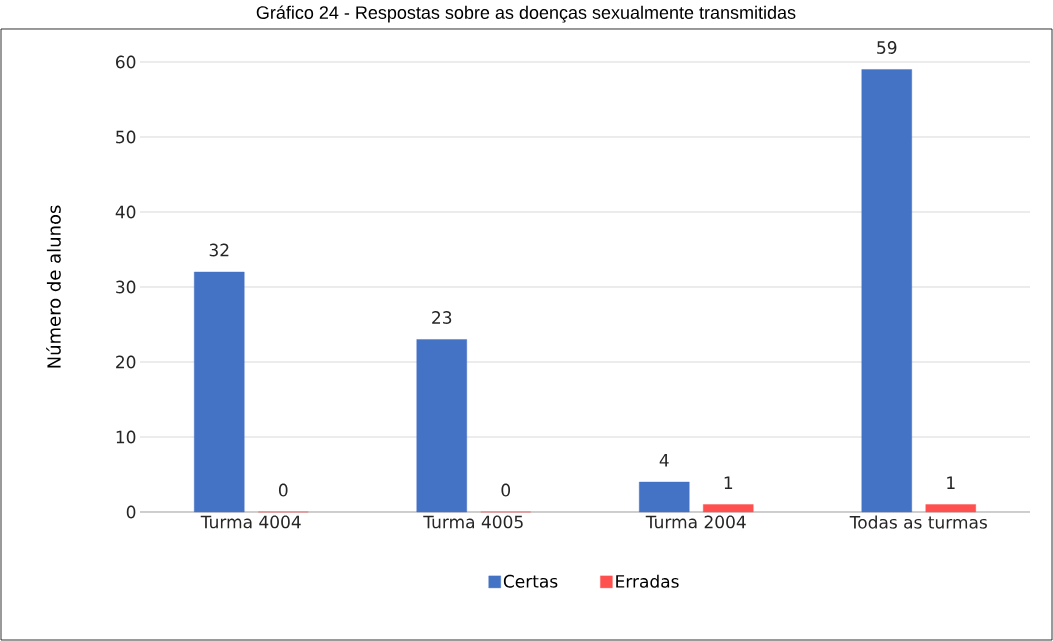  What do you see at coordinates (219, 250) in the screenshot?
I see `data-label: 32` at bounding box center [219, 250].